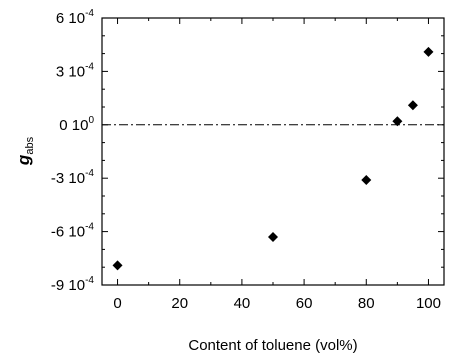  Describe the element at coordinates (68, 232) in the screenshot. I see `y-tick-label-base: -6 10` at that location.